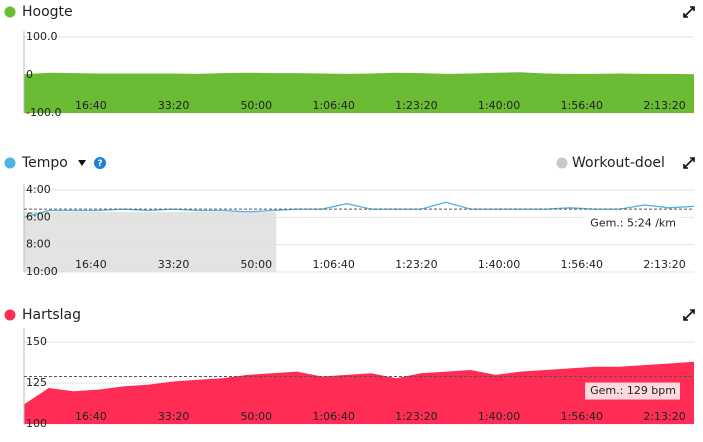 The image size is (703, 442). Describe the element at coordinates (36, 423) in the screenshot. I see `y-tick-label: 100` at that location.